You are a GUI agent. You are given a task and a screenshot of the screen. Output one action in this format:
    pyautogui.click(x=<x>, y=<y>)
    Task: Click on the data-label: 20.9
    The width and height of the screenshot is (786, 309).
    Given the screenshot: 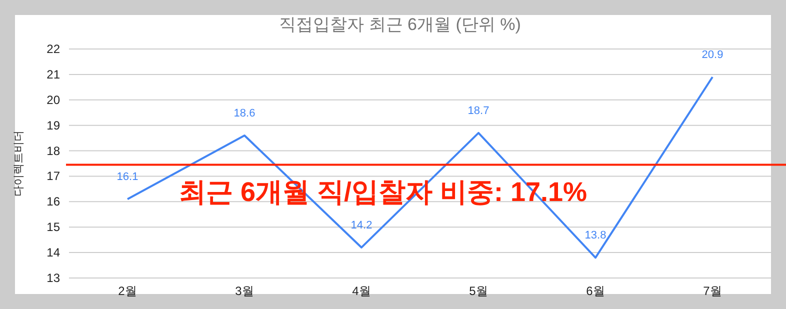 What is the action you would take?
    pyautogui.click(x=713, y=54)
    